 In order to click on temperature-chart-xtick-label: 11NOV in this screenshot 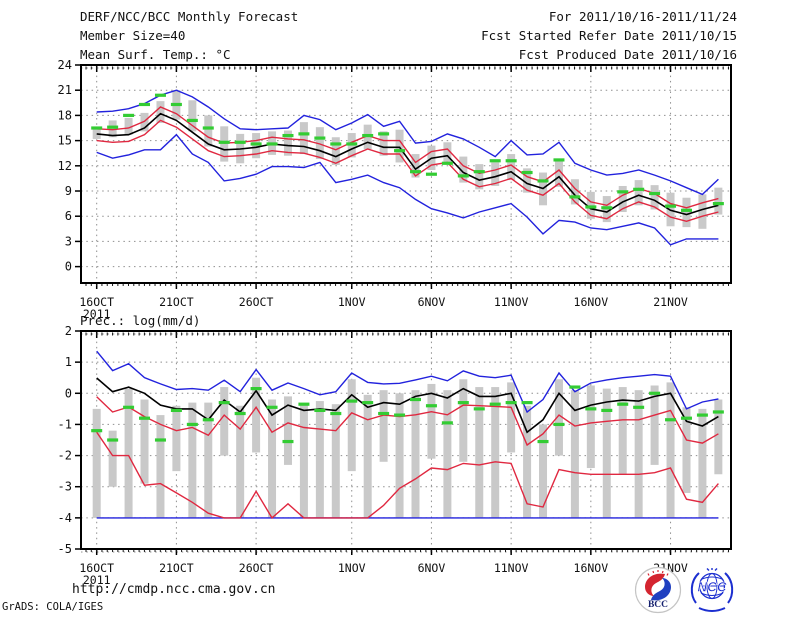, I will do `click(511, 302)`.